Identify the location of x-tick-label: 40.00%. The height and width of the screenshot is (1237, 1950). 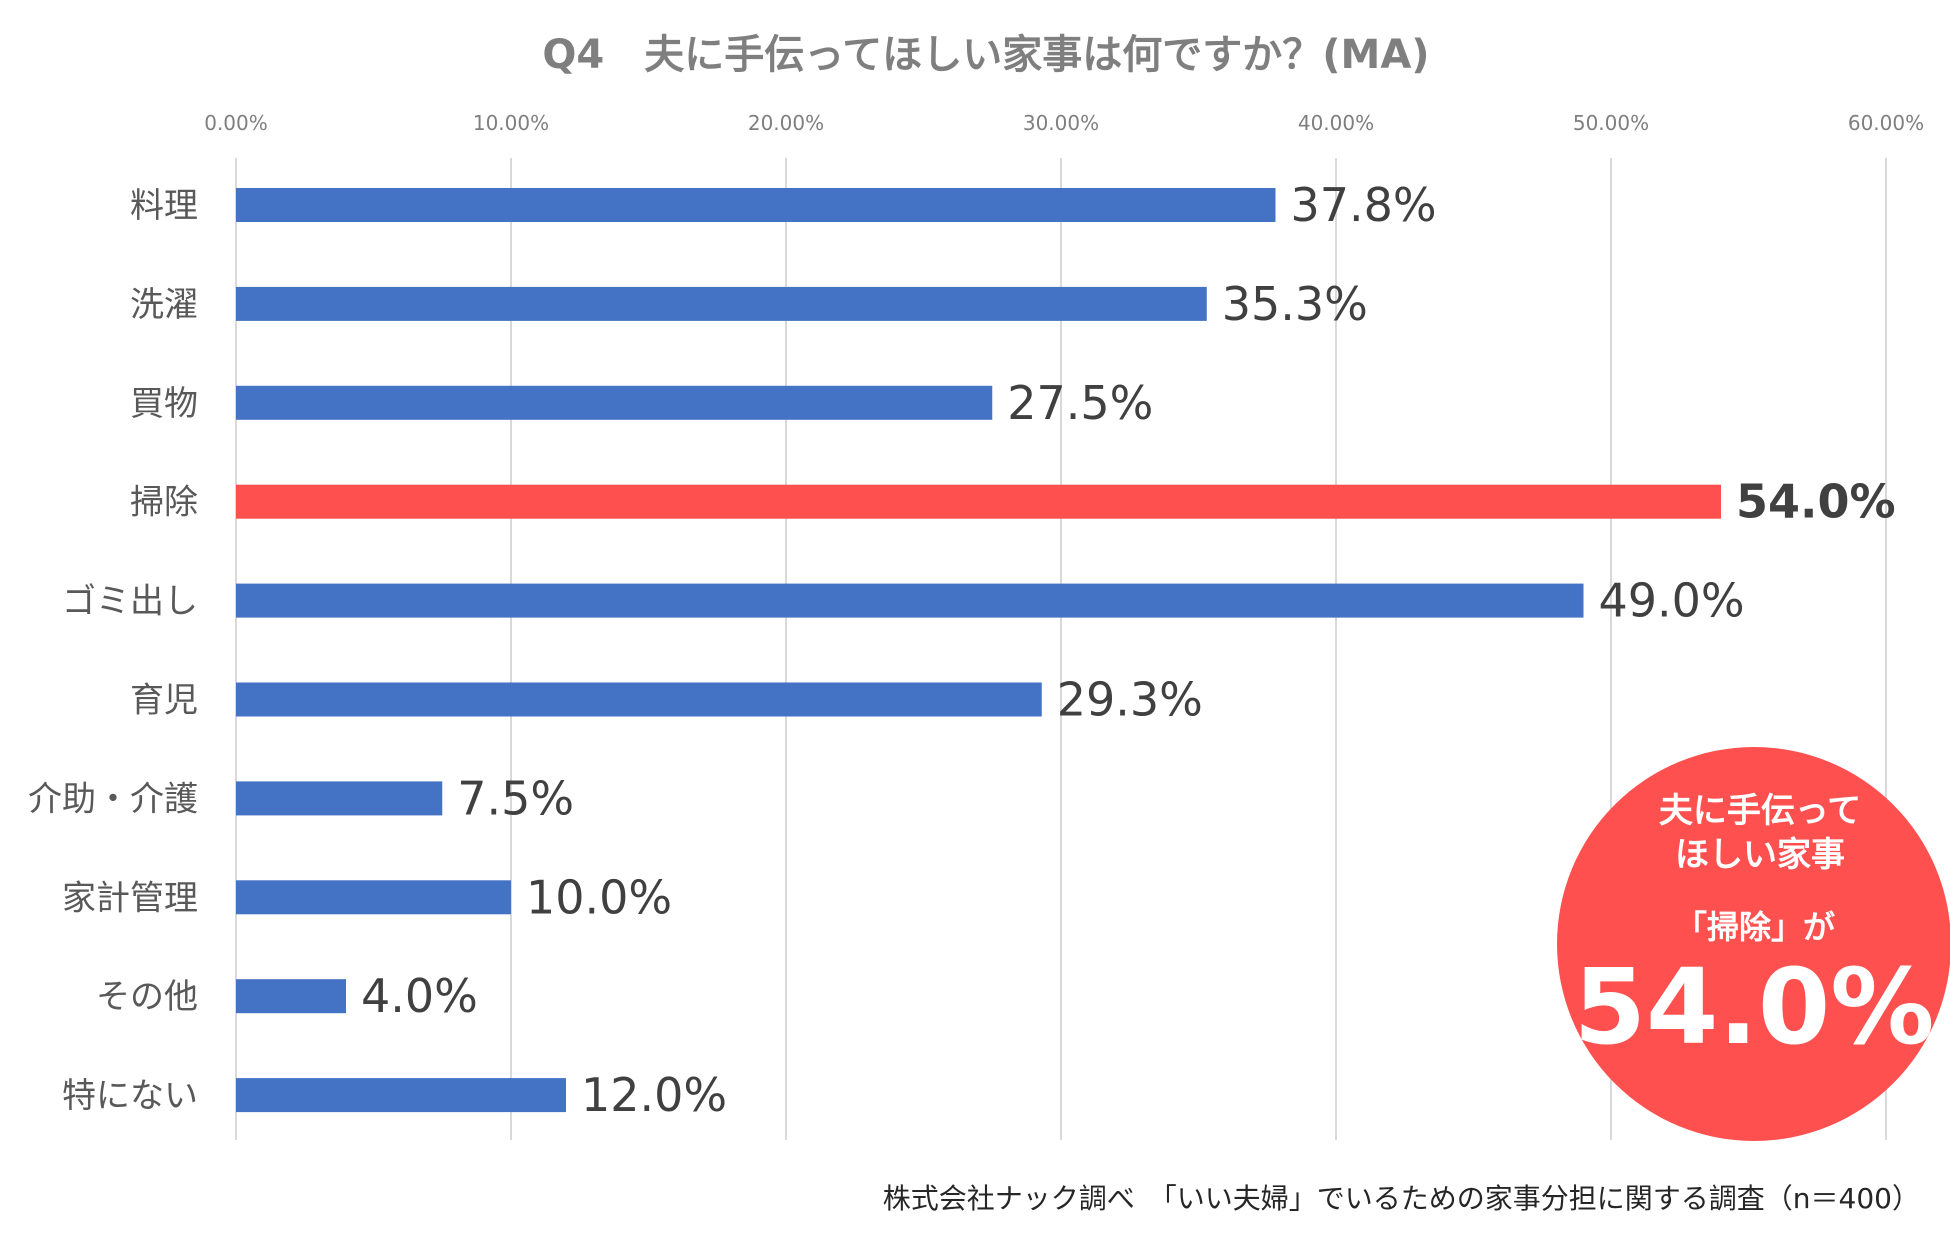
(1336, 123).